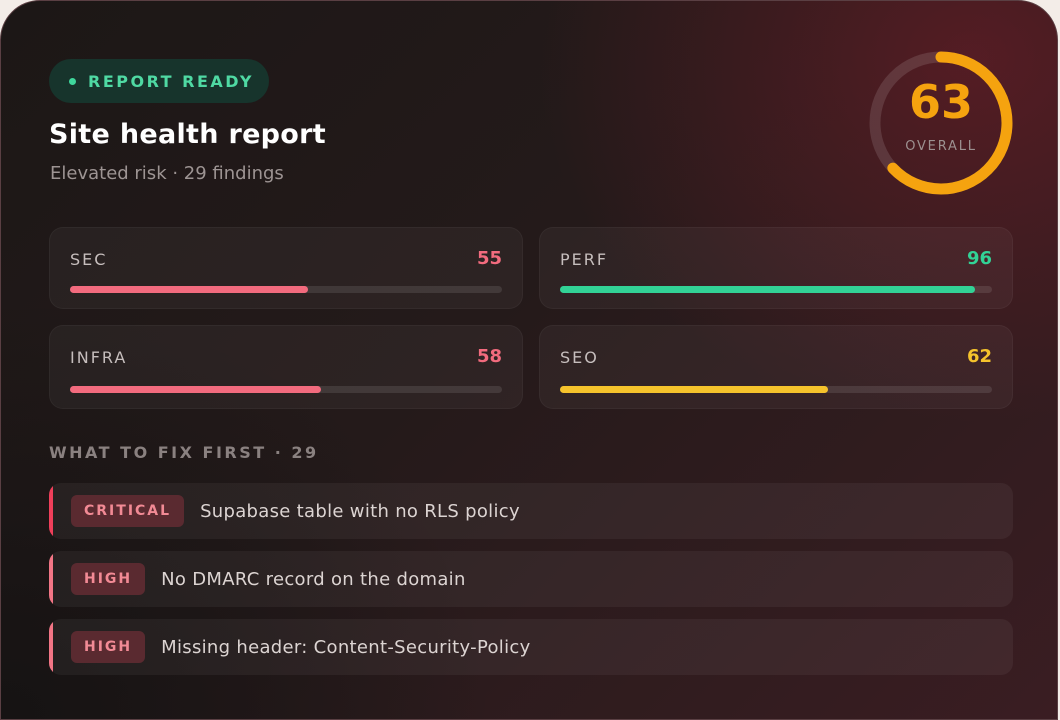 This screenshot has height=720, width=1060. What do you see at coordinates (489, 356) in the screenshot?
I see `metric-value: 58` at bounding box center [489, 356].